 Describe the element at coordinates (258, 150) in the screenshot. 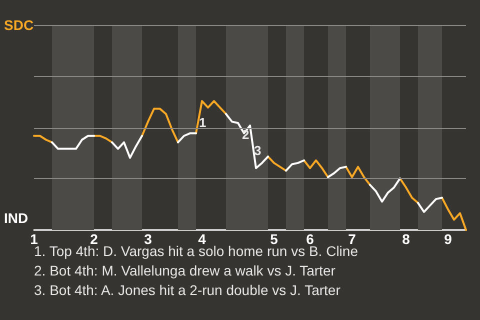

I see `annotation: 3` at that location.